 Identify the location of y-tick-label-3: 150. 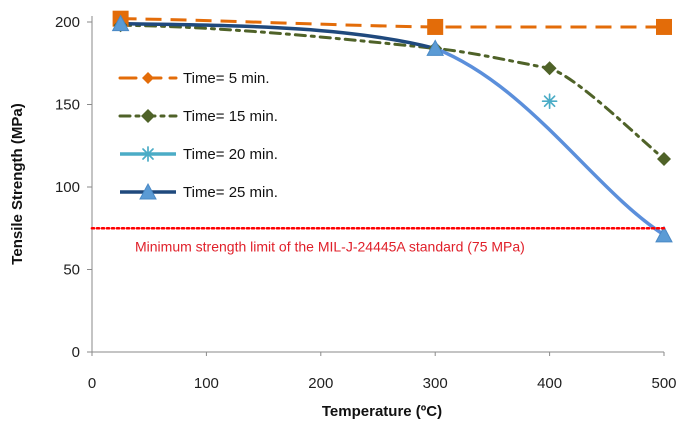
(67, 105).